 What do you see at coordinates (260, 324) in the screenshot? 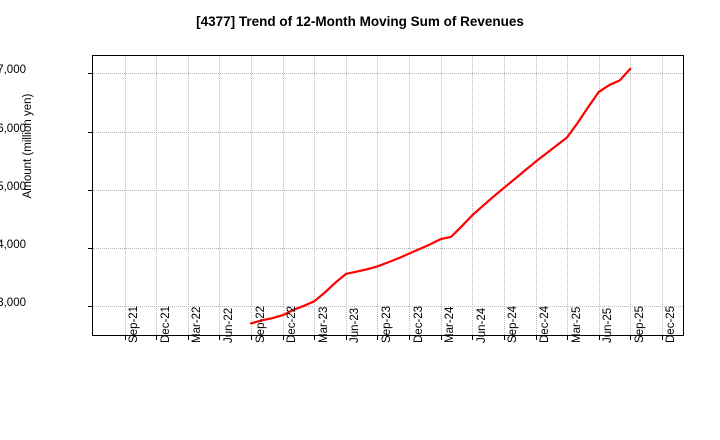
I see `x-tick-label: Sep-22` at bounding box center [260, 324].